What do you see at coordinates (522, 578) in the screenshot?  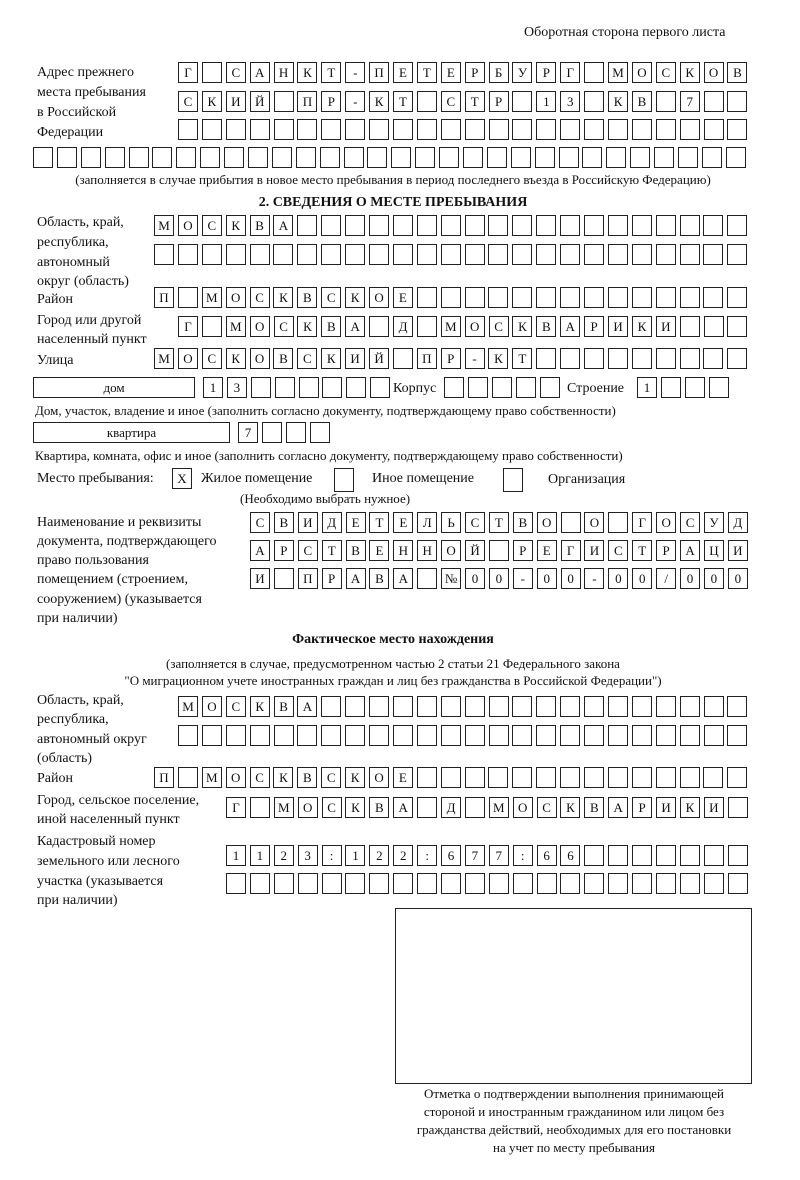 I see `char-cell: -` at bounding box center [522, 578].